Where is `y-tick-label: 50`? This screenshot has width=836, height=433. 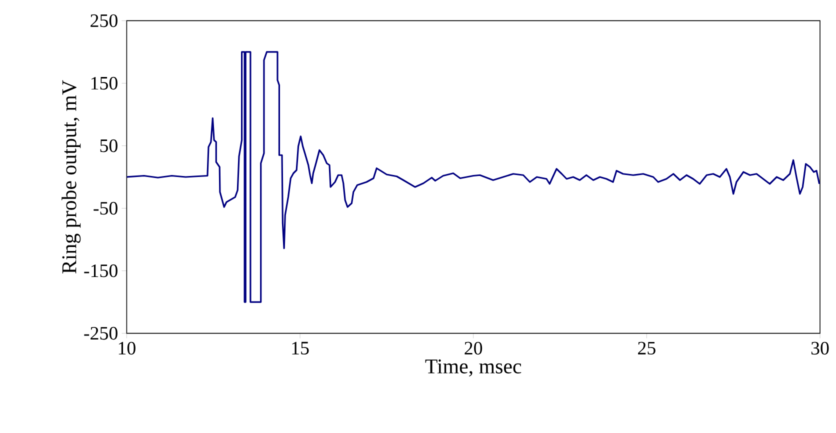 y-tick-label: 50 is located at coordinates (109, 145).